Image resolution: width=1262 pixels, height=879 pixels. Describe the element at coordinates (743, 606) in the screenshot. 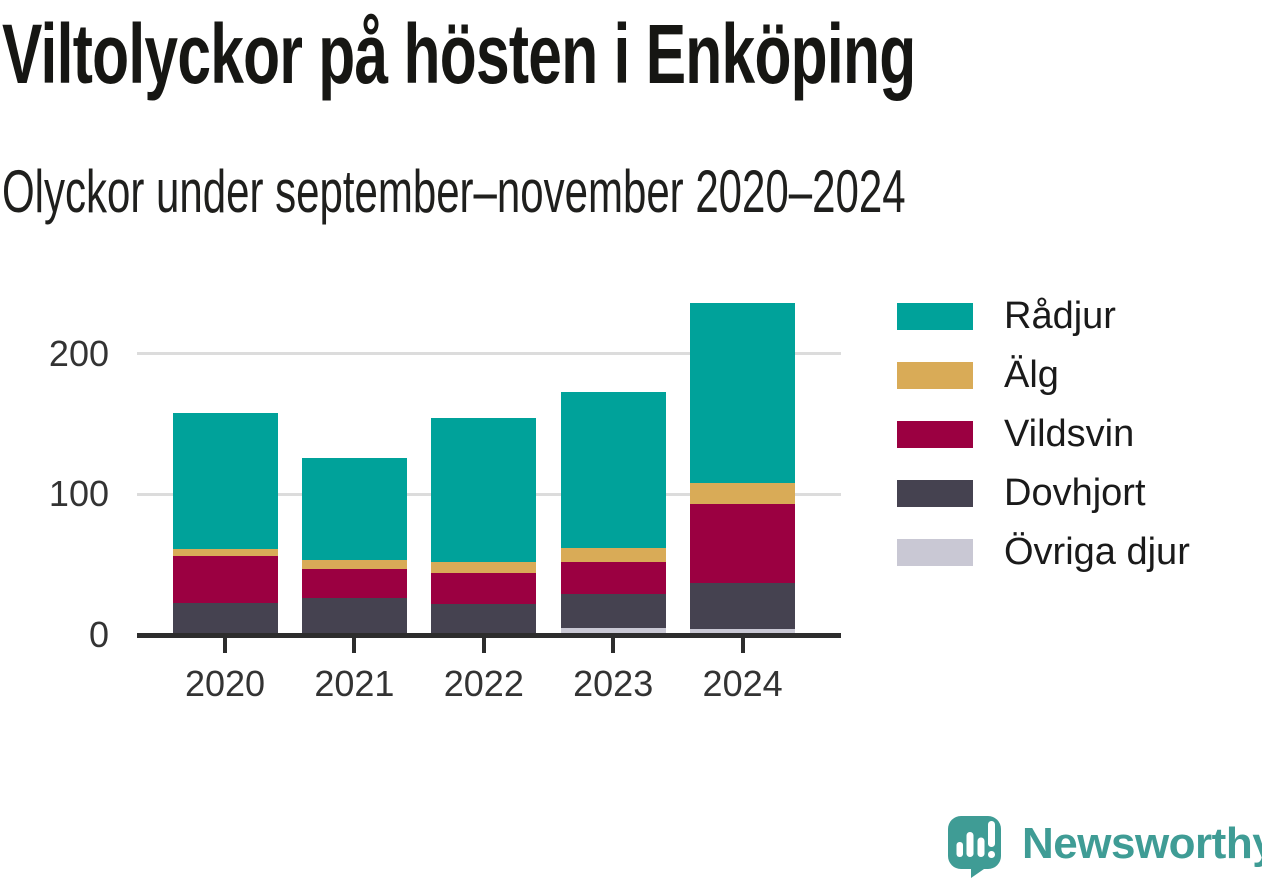

I see `bar-segment-2024-Dovhjort` at that location.